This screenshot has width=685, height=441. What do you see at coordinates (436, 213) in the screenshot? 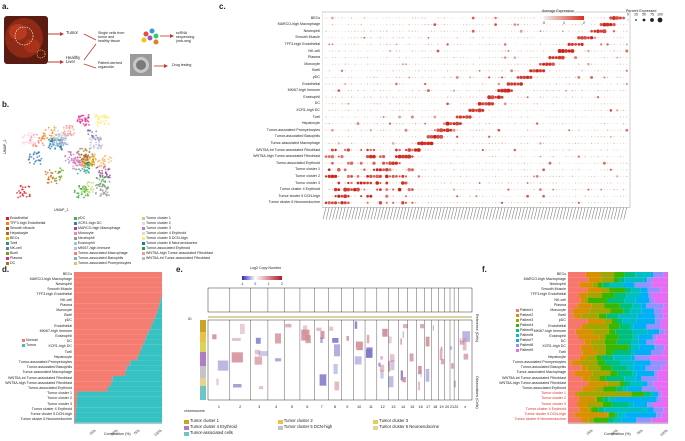
I see `gene-tick-label` at bounding box center [436, 213].